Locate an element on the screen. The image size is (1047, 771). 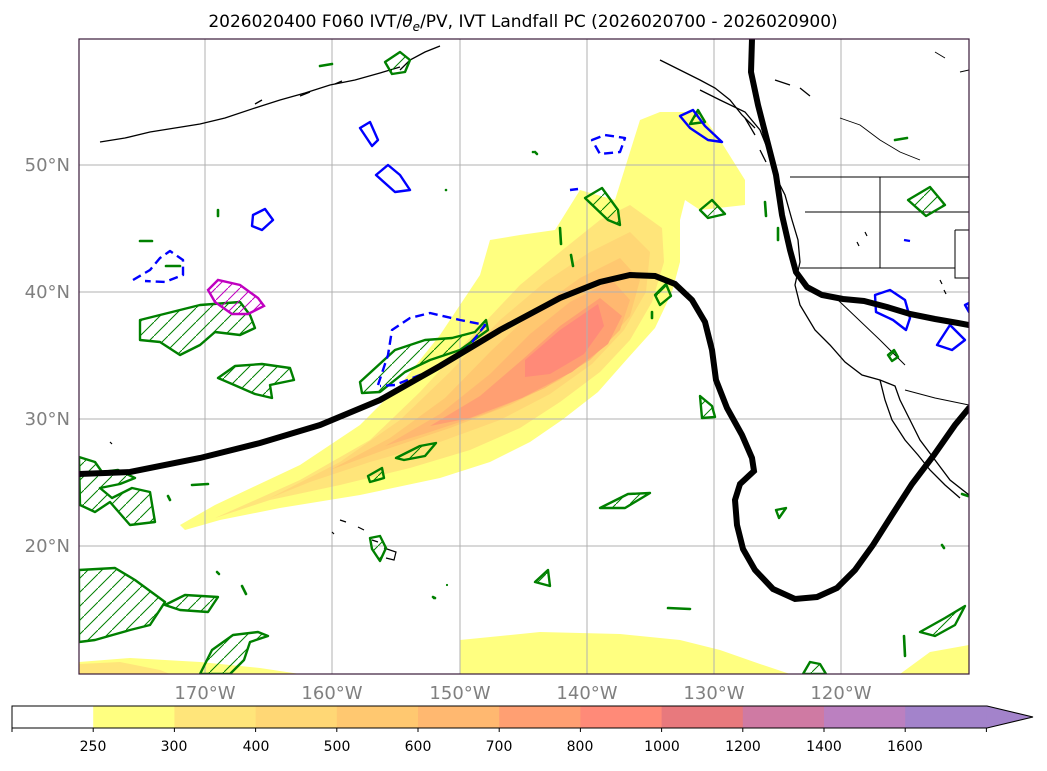
lon-label-120w: 120°W is located at coordinates (840, 693).